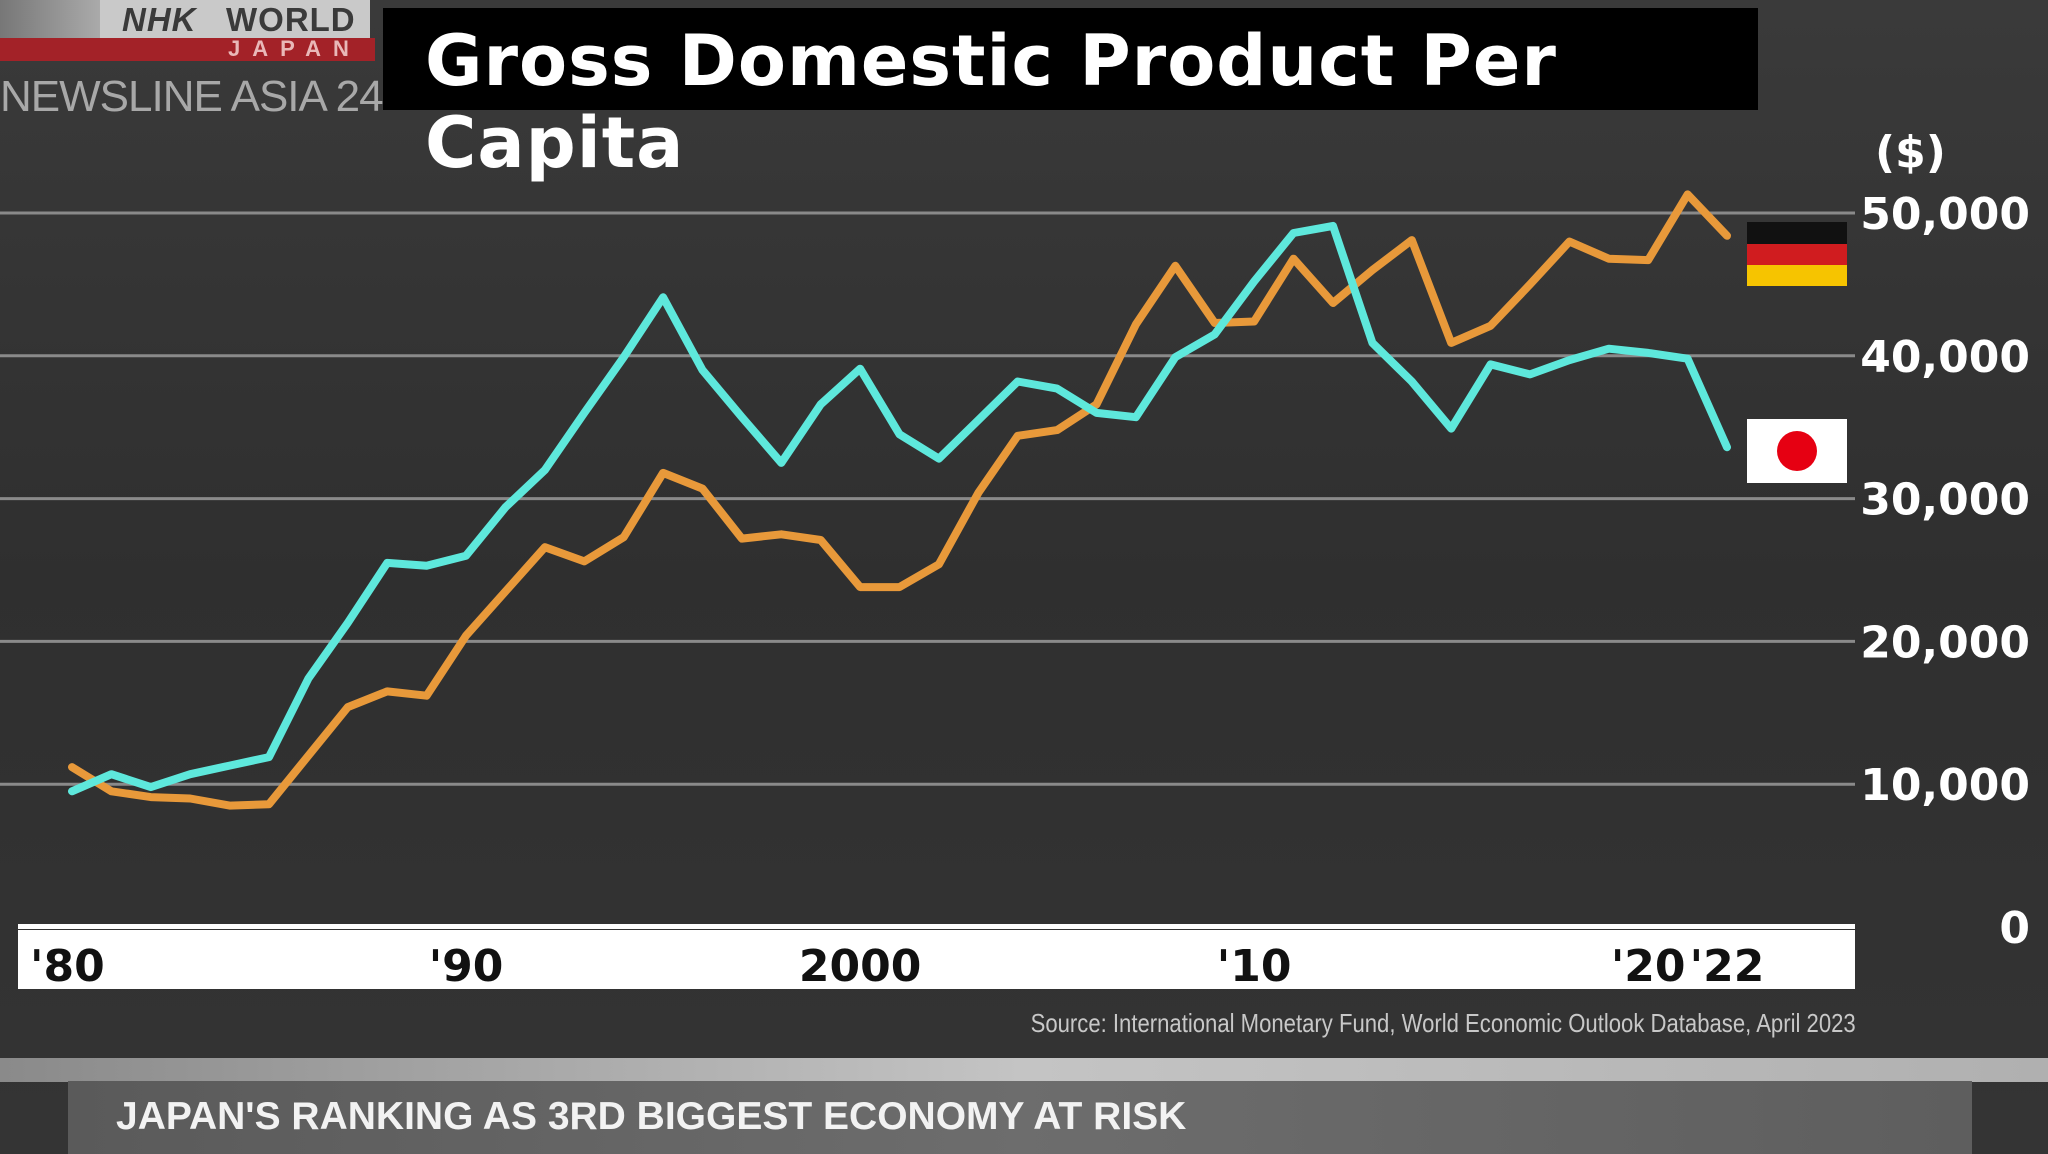  I want to click on nhk-logo-world: WORLD, so click(291, 19).